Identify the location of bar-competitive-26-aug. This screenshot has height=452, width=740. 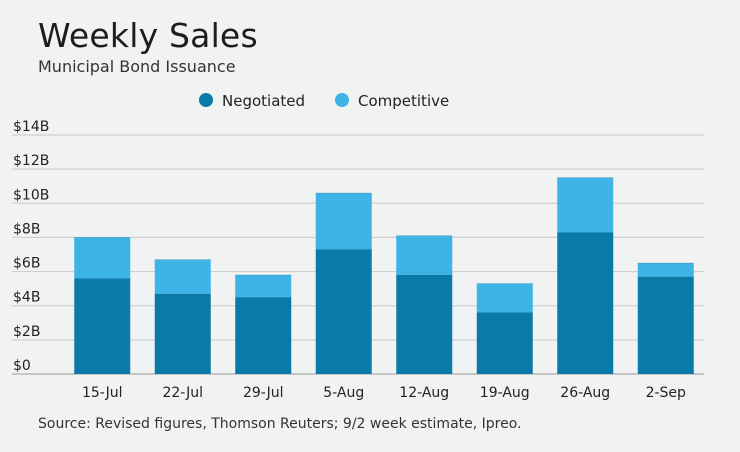
(585, 205).